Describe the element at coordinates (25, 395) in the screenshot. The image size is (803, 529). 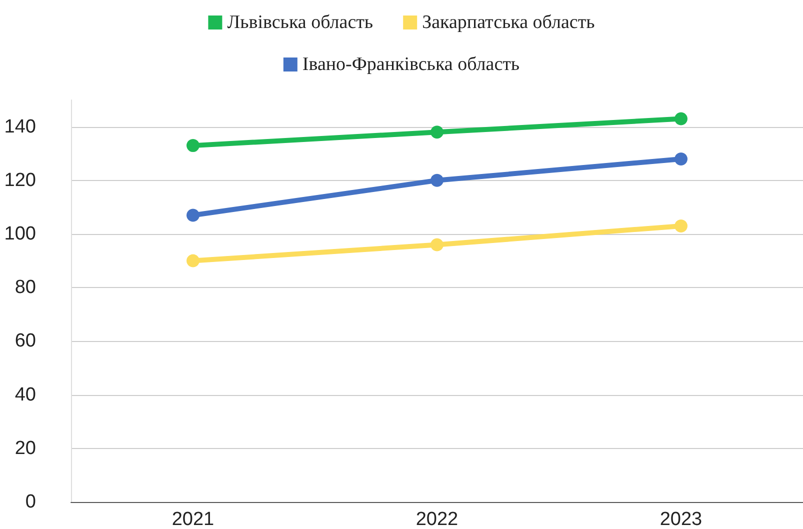
I see `y-tick-label: 40` at that location.